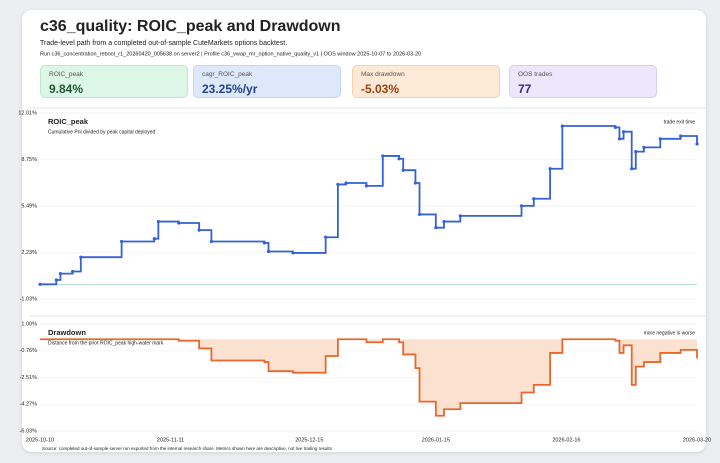  What do you see at coordinates (29, 405) in the screenshot?
I see `y-tick-label: -4.27%` at bounding box center [29, 405].